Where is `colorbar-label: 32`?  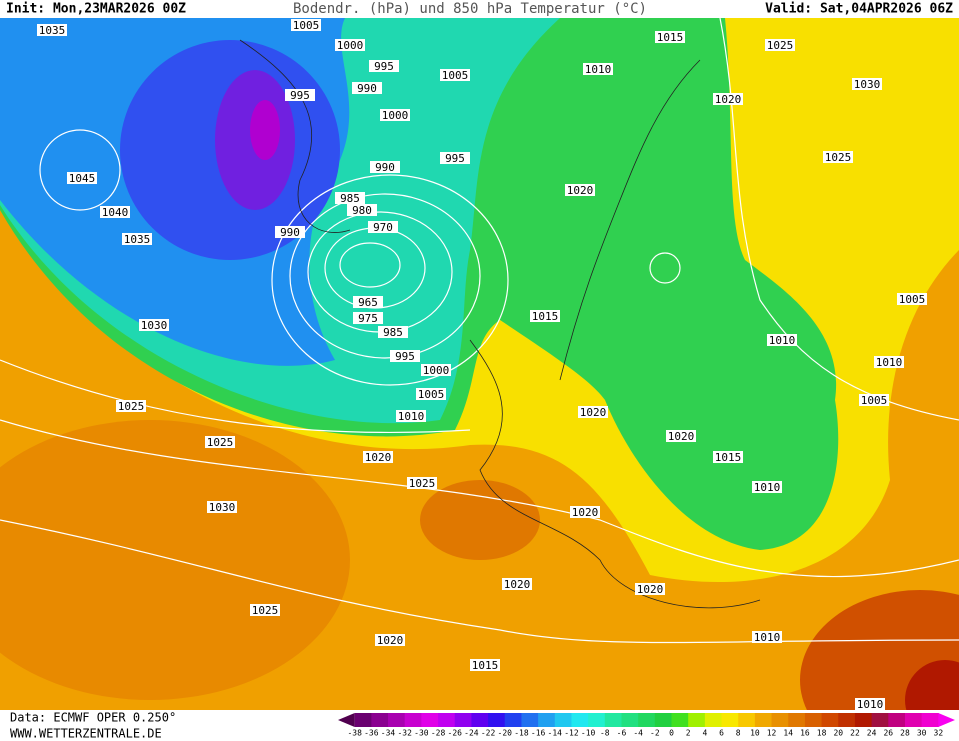 colorbar-label: 32 is located at coordinates (939, 733).